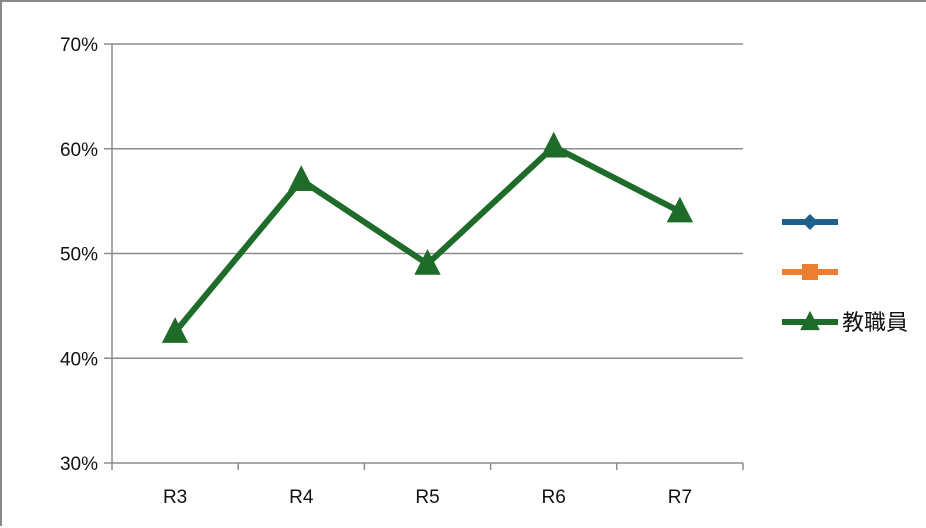 The image size is (926, 528). Describe the element at coordinates (79, 45) in the screenshot. I see `y-tick-label: 70%` at that location.